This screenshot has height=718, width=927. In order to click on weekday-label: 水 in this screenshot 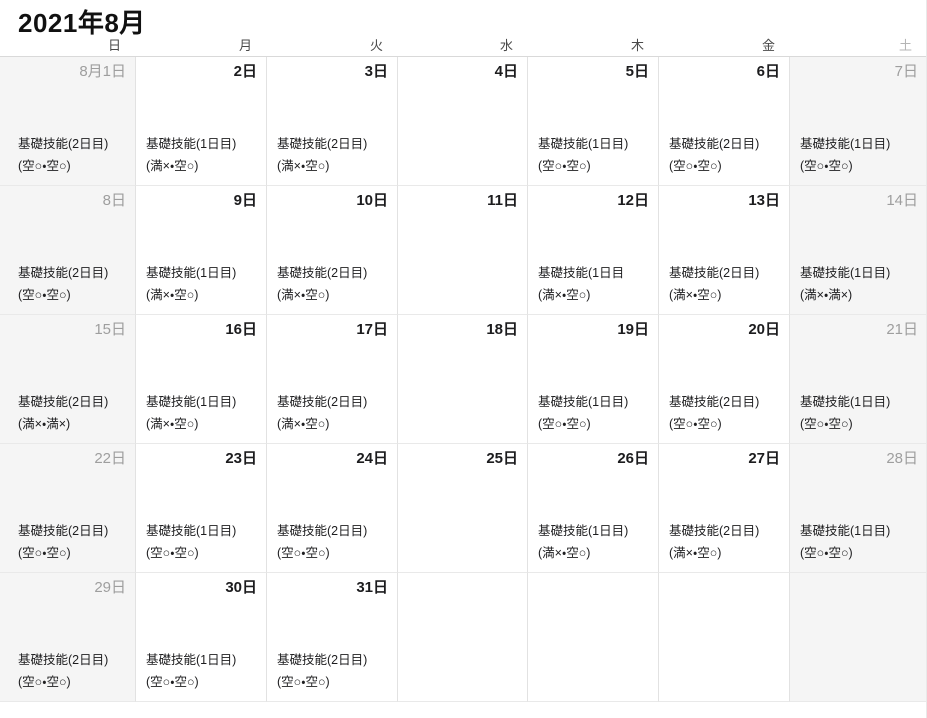, I will do `click(506, 45)`.